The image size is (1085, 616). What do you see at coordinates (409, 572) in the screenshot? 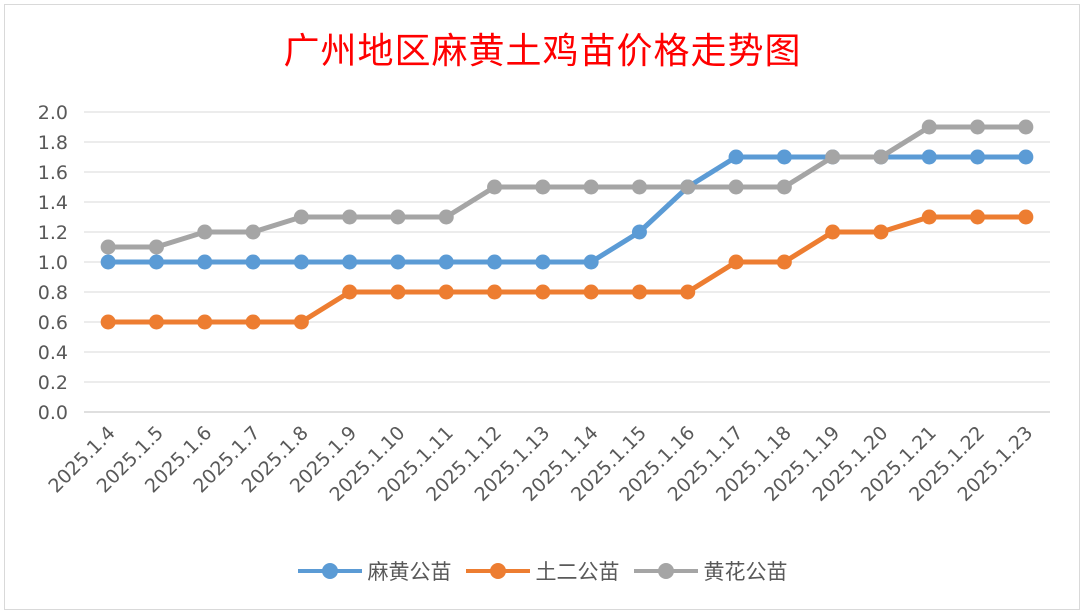
I see `legend-label: 麻黄公苗` at bounding box center [409, 572].